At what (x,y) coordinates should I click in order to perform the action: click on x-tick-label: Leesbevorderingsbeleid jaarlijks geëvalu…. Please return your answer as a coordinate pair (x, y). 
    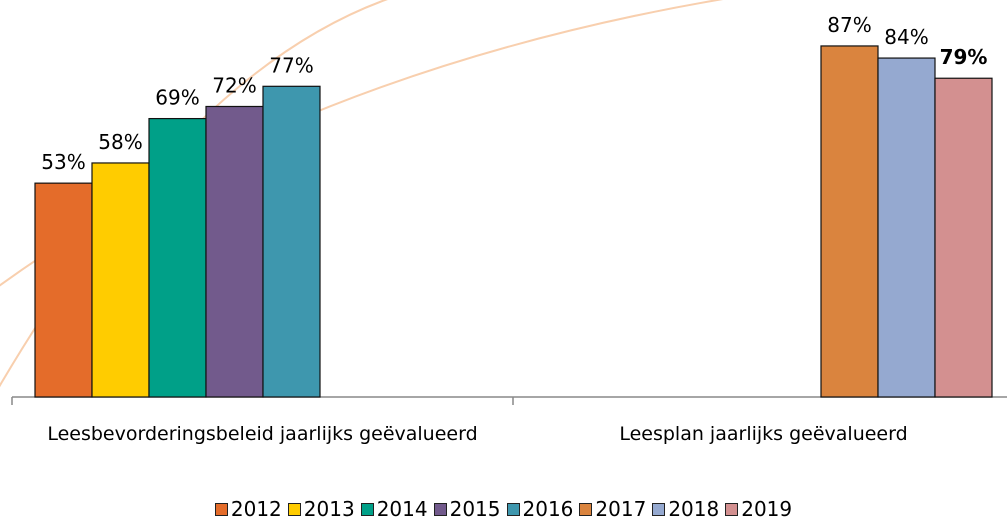
    Looking at the image, I should click on (262, 434).